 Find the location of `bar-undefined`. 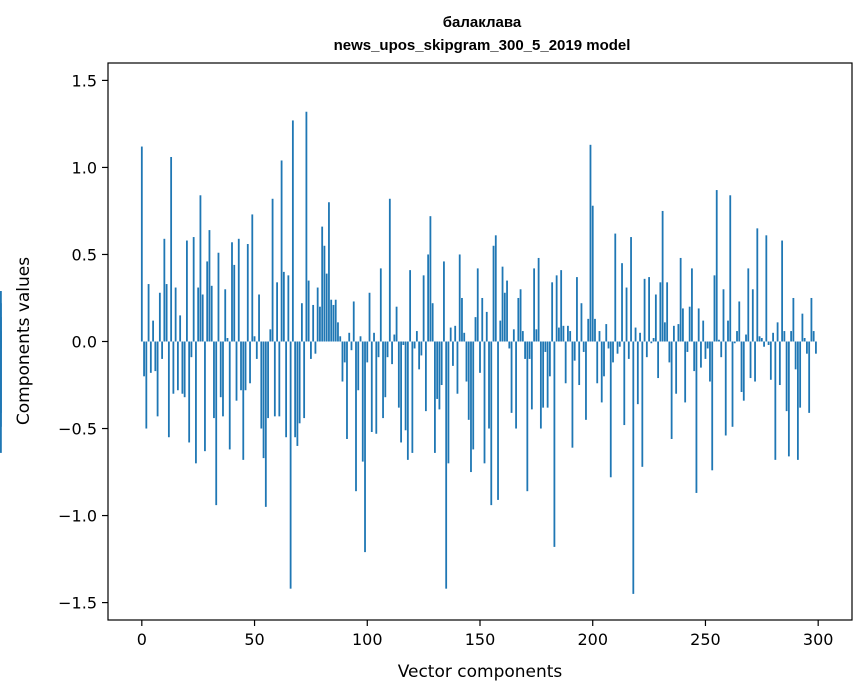

bar-undefined is located at coordinates (1, 322).